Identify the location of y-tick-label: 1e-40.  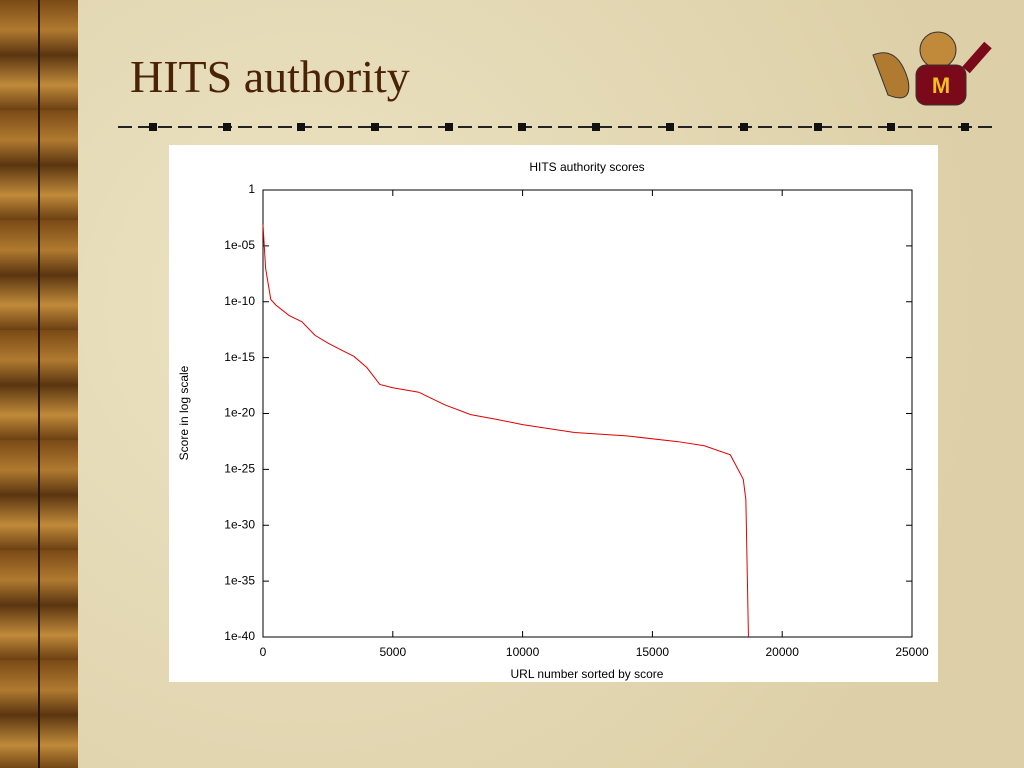
(239, 636).